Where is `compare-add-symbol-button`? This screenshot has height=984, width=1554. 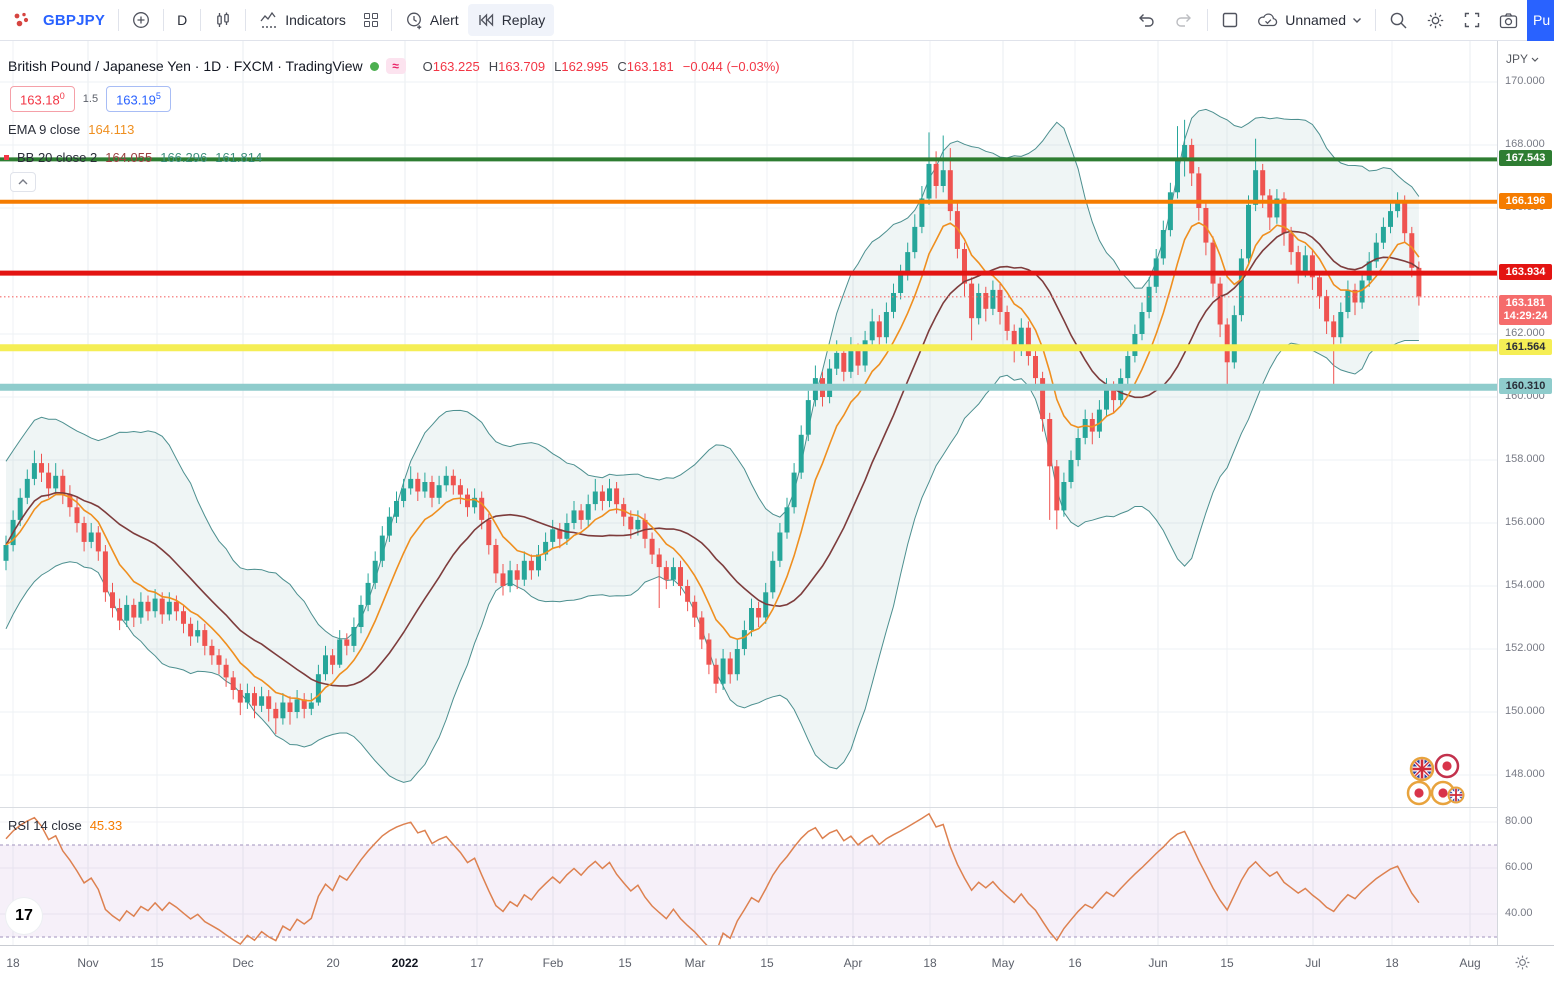 compare-add-symbol-button is located at coordinates (141, 20).